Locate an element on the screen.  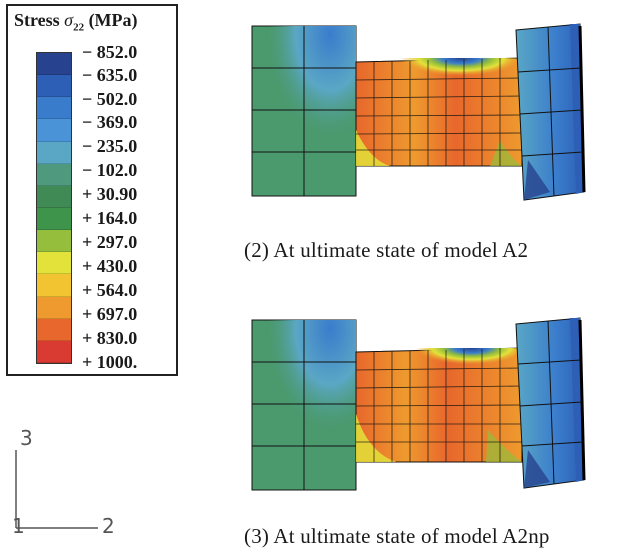
axes-triad: 3 1 2 is located at coordinates (71, 485).